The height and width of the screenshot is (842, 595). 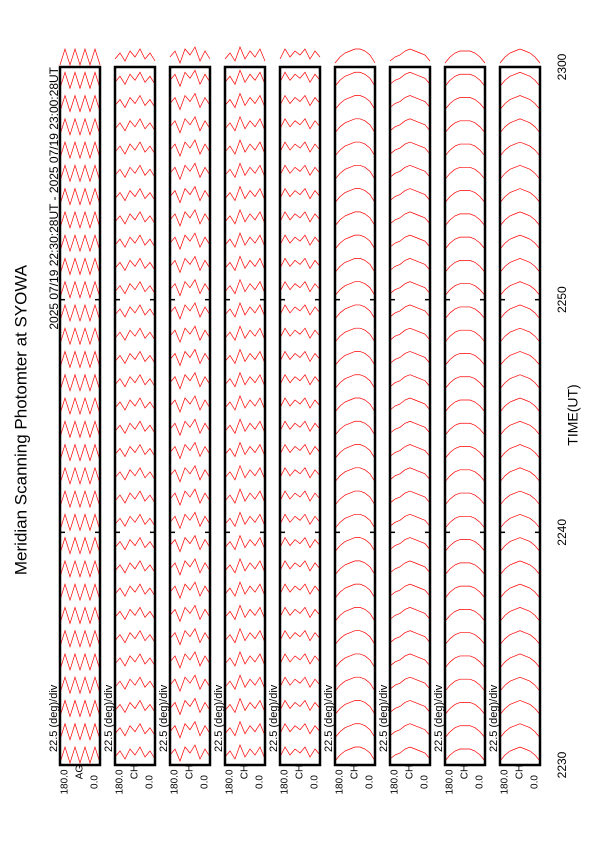 What do you see at coordinates (80, 772) in the screenshot?
I see `channel-label: AG` at bounding box center [80, 772].